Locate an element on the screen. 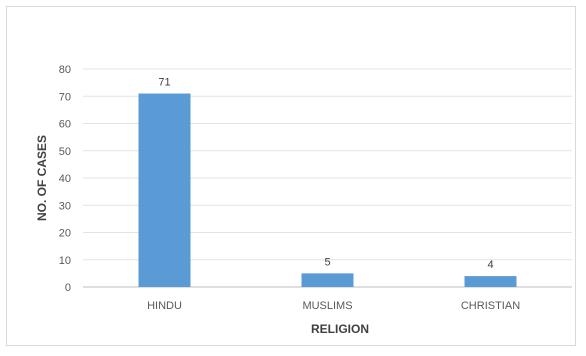  x-axis-title: RELIGION is located at coordinates (340, 329).